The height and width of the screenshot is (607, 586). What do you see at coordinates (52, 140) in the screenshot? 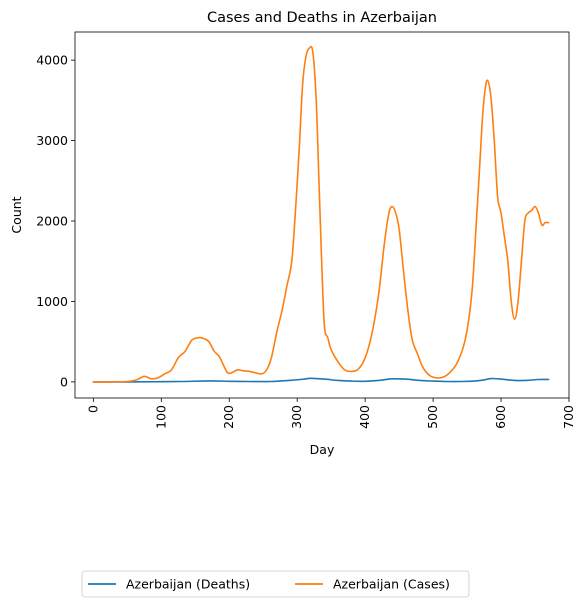
I see `y-tick-label: 3000` at bounding box center [52, 140].